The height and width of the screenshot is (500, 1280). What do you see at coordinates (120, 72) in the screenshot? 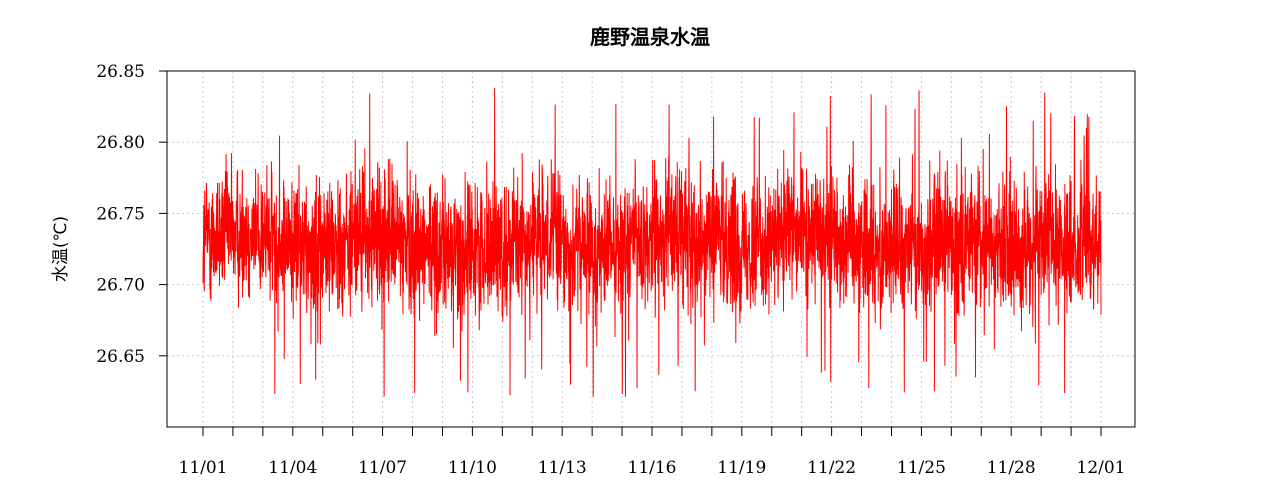
I see `y-tick-label: 26.85` at bounding box center [120, 72].